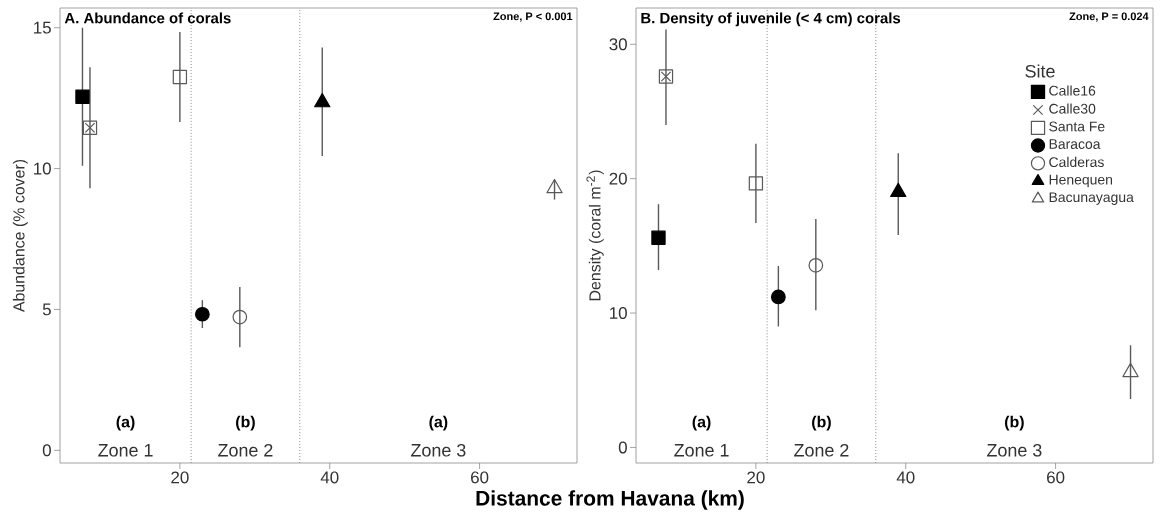 Image resolution: width=1160 pixels, height=512 pixels. What do you see at coordinates (618, 44) in the screenshot?
I see `y-tick-label: 30` at bounding box center [618, 44].